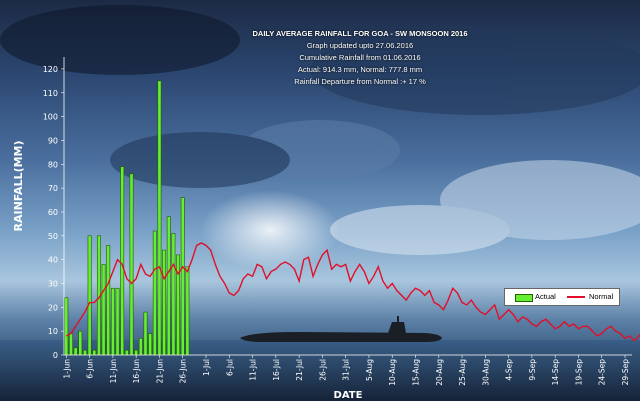 The height and width of the screenshot is (401, 640). Describe the element at coordinates (524, 298) in the screenshot. I see `legend-actual-swatch` at that location.